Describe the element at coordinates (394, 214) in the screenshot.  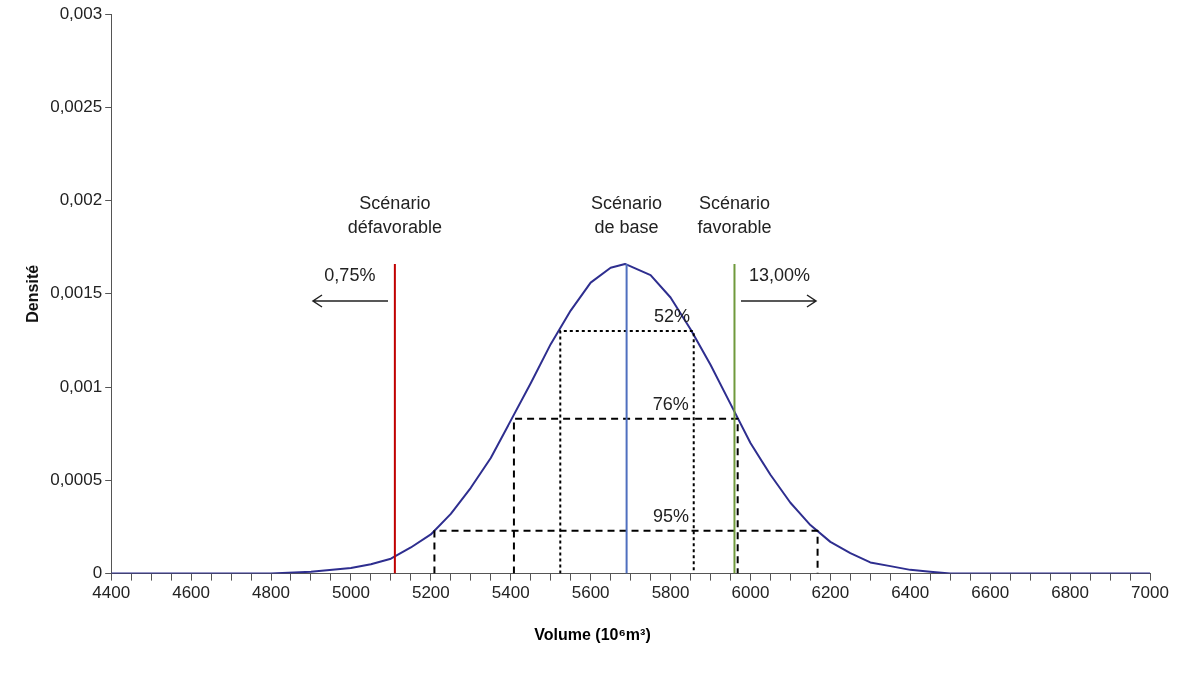
I see `text: Scénario défavorable` at that location.